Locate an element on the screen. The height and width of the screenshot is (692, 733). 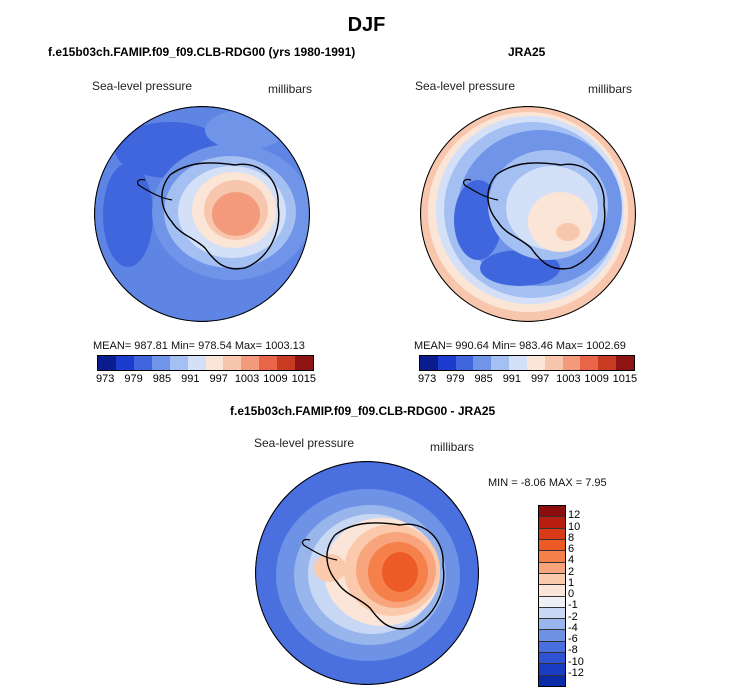
panel-1-colorbar-ticks: 973 979 985 991 997 1003 1009 1015 is located at coordinates (204, 379).